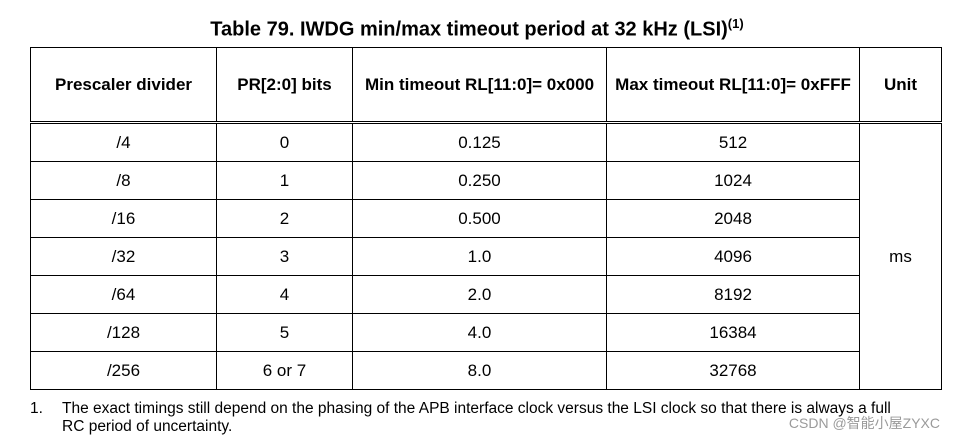 Image resolution: width=954 pixels, height=439 pixels. Describe the element at coordinates (864, 423) in the screenshot. I see `watermark: CSDN @智能小屋ZYXC` at that location.